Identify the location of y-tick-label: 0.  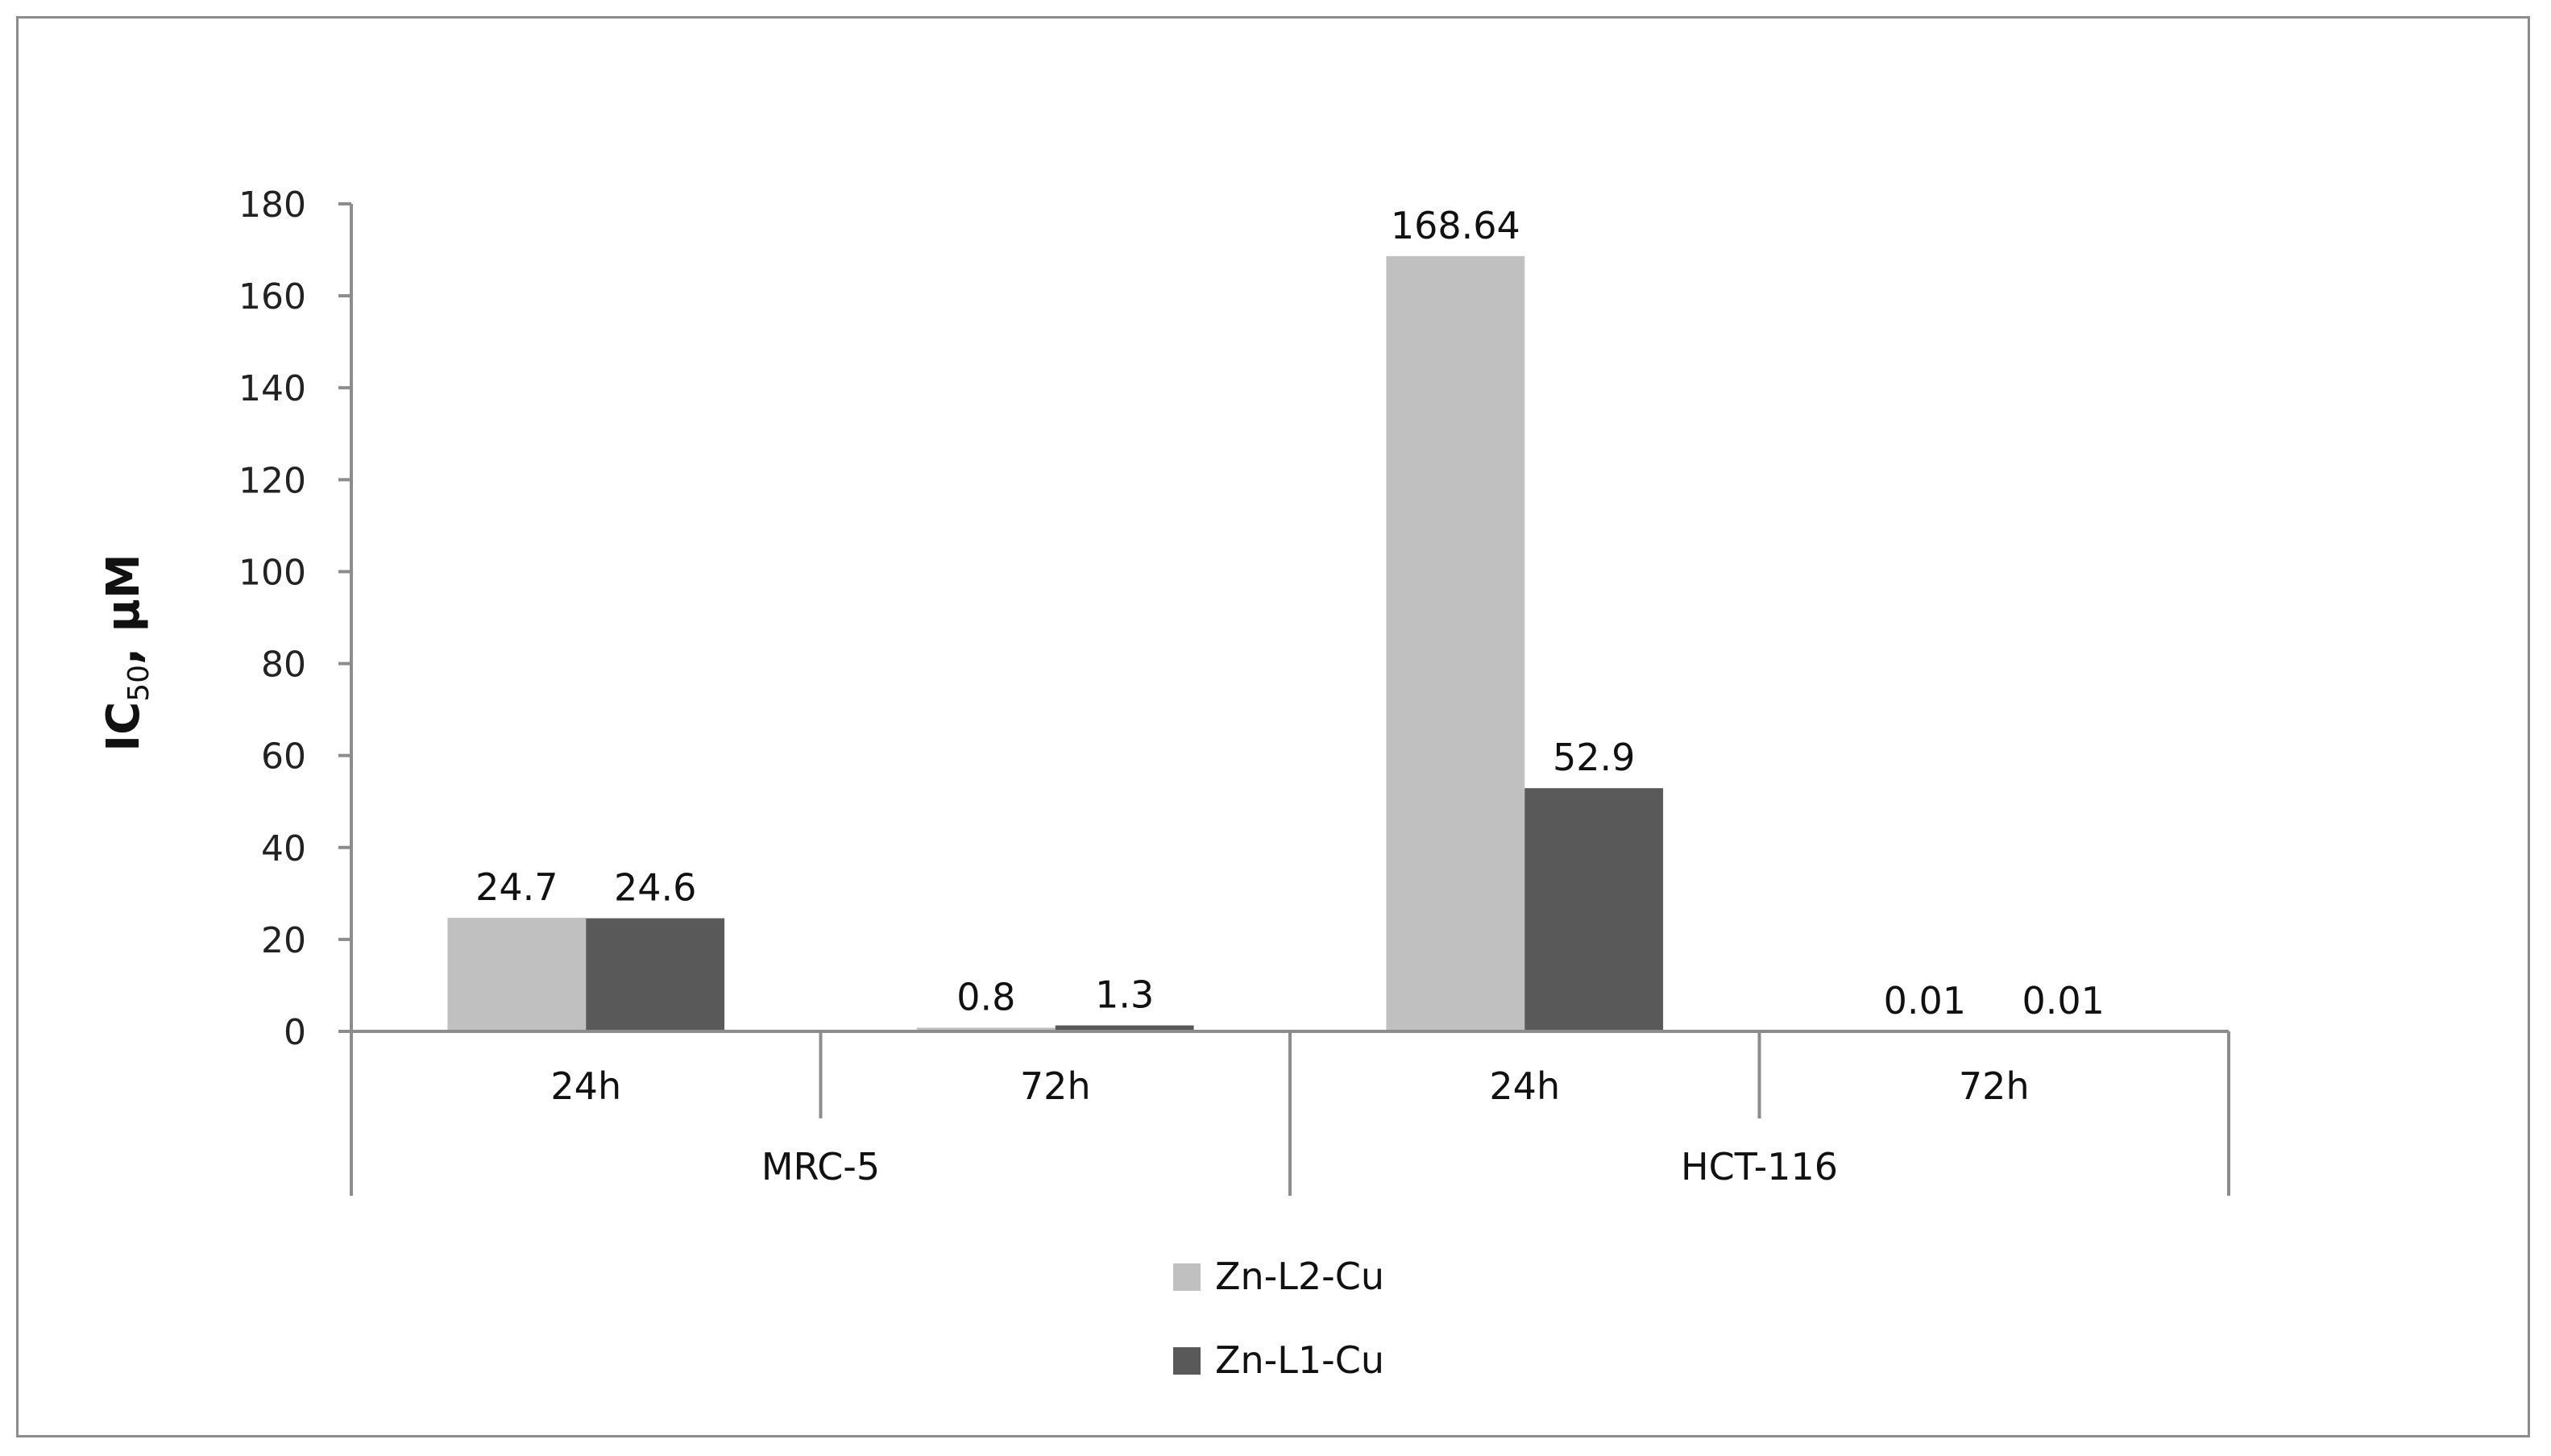
(295, 1032).